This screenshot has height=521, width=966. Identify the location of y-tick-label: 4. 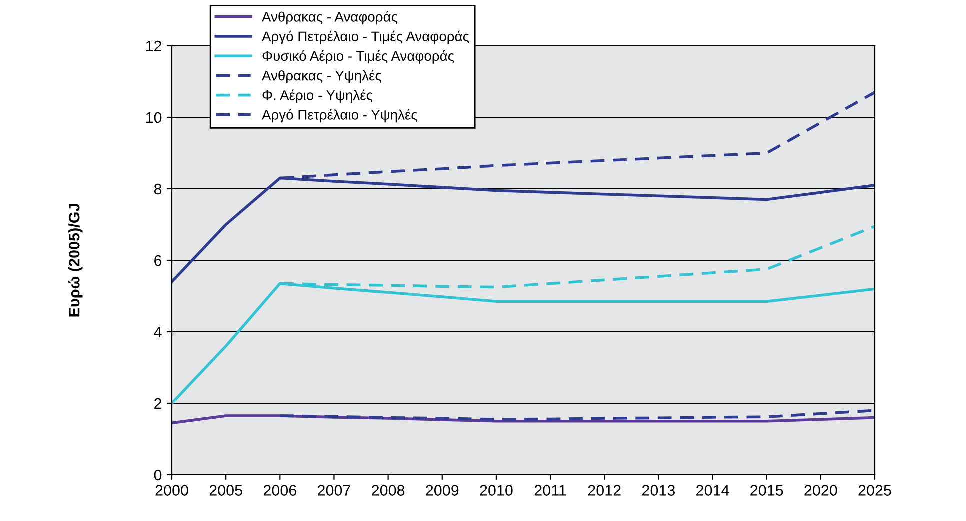
(158, 332).